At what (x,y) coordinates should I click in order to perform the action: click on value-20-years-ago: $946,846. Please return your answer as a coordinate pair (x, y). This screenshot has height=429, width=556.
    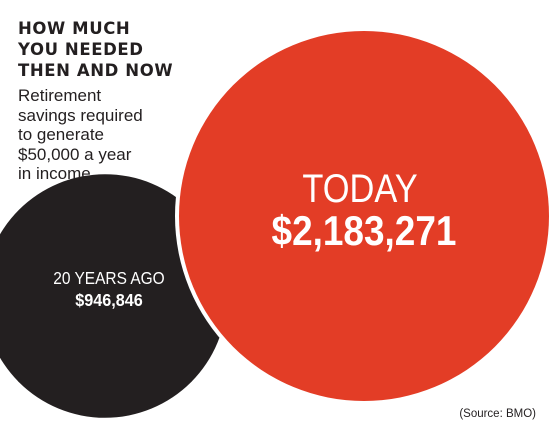
    Looking at the image, I should click on (109, 300).